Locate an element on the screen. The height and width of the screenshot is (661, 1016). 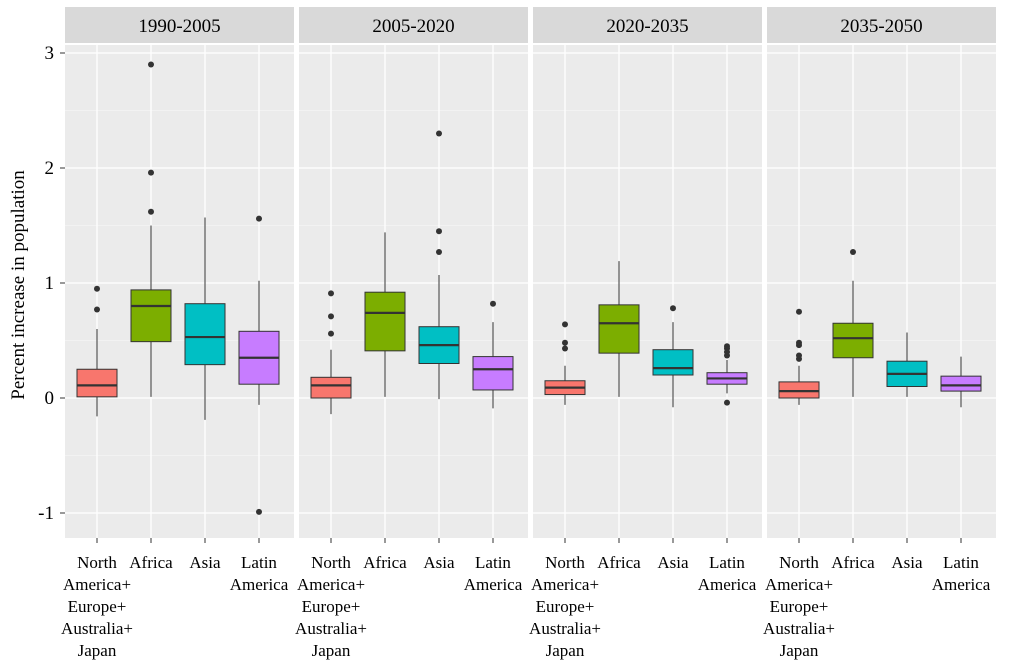
y-tick-label: -1 is located at coordinates (46, 513).